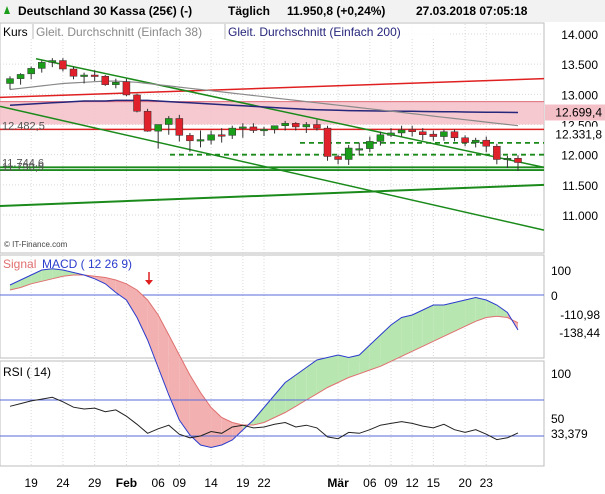 The image size is (605, 494). What do you see at coordinates (314, 32) in the screenshot?
I see `legend-ma200: Gleit. Durchschnitt (Einfach 200)` at bounding box center [314, 32].